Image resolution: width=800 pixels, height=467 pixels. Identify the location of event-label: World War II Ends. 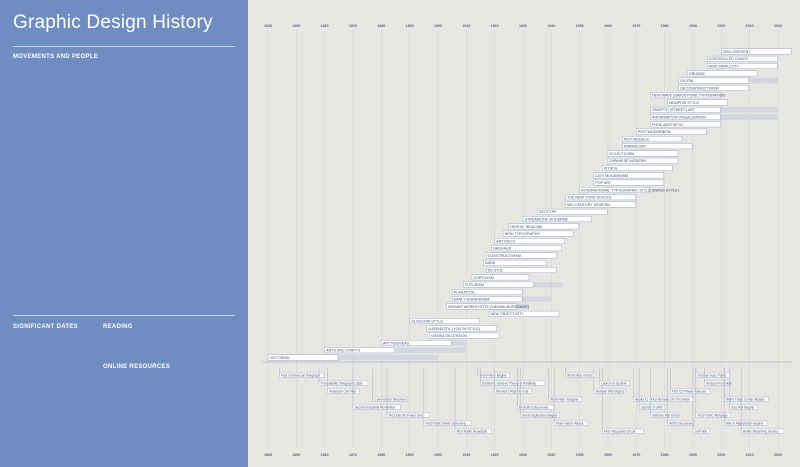
(580, 375).